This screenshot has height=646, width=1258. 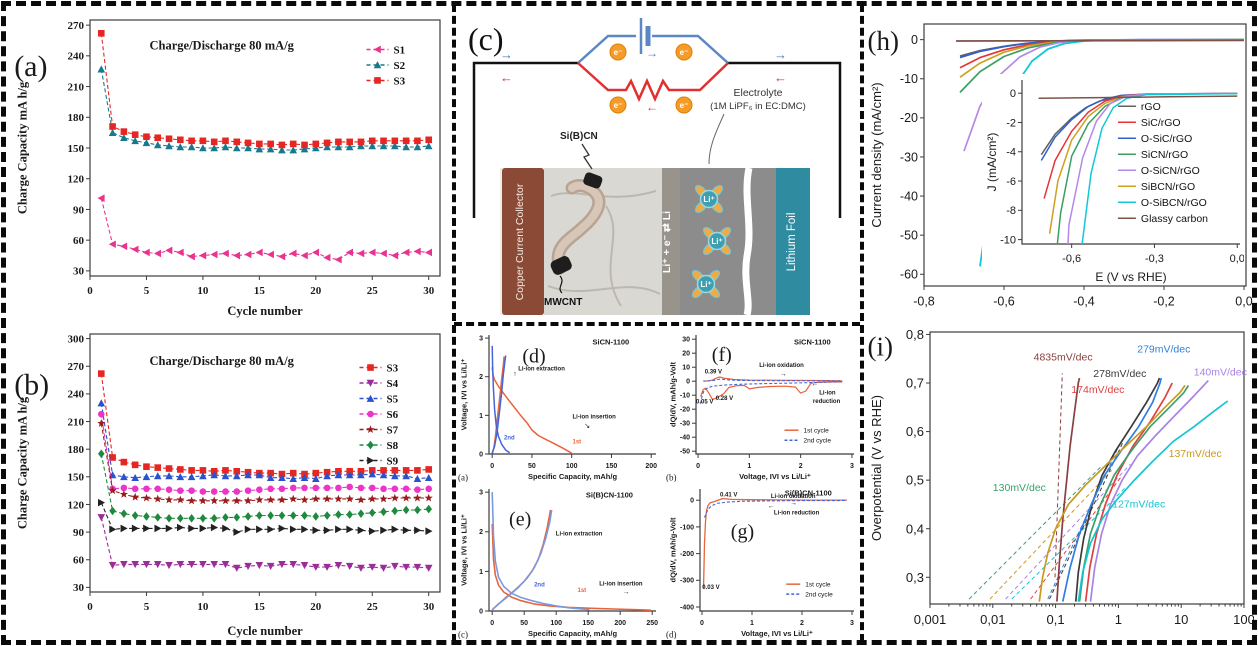 I want to click on svg-text: 210, so click(x=76, y=87).